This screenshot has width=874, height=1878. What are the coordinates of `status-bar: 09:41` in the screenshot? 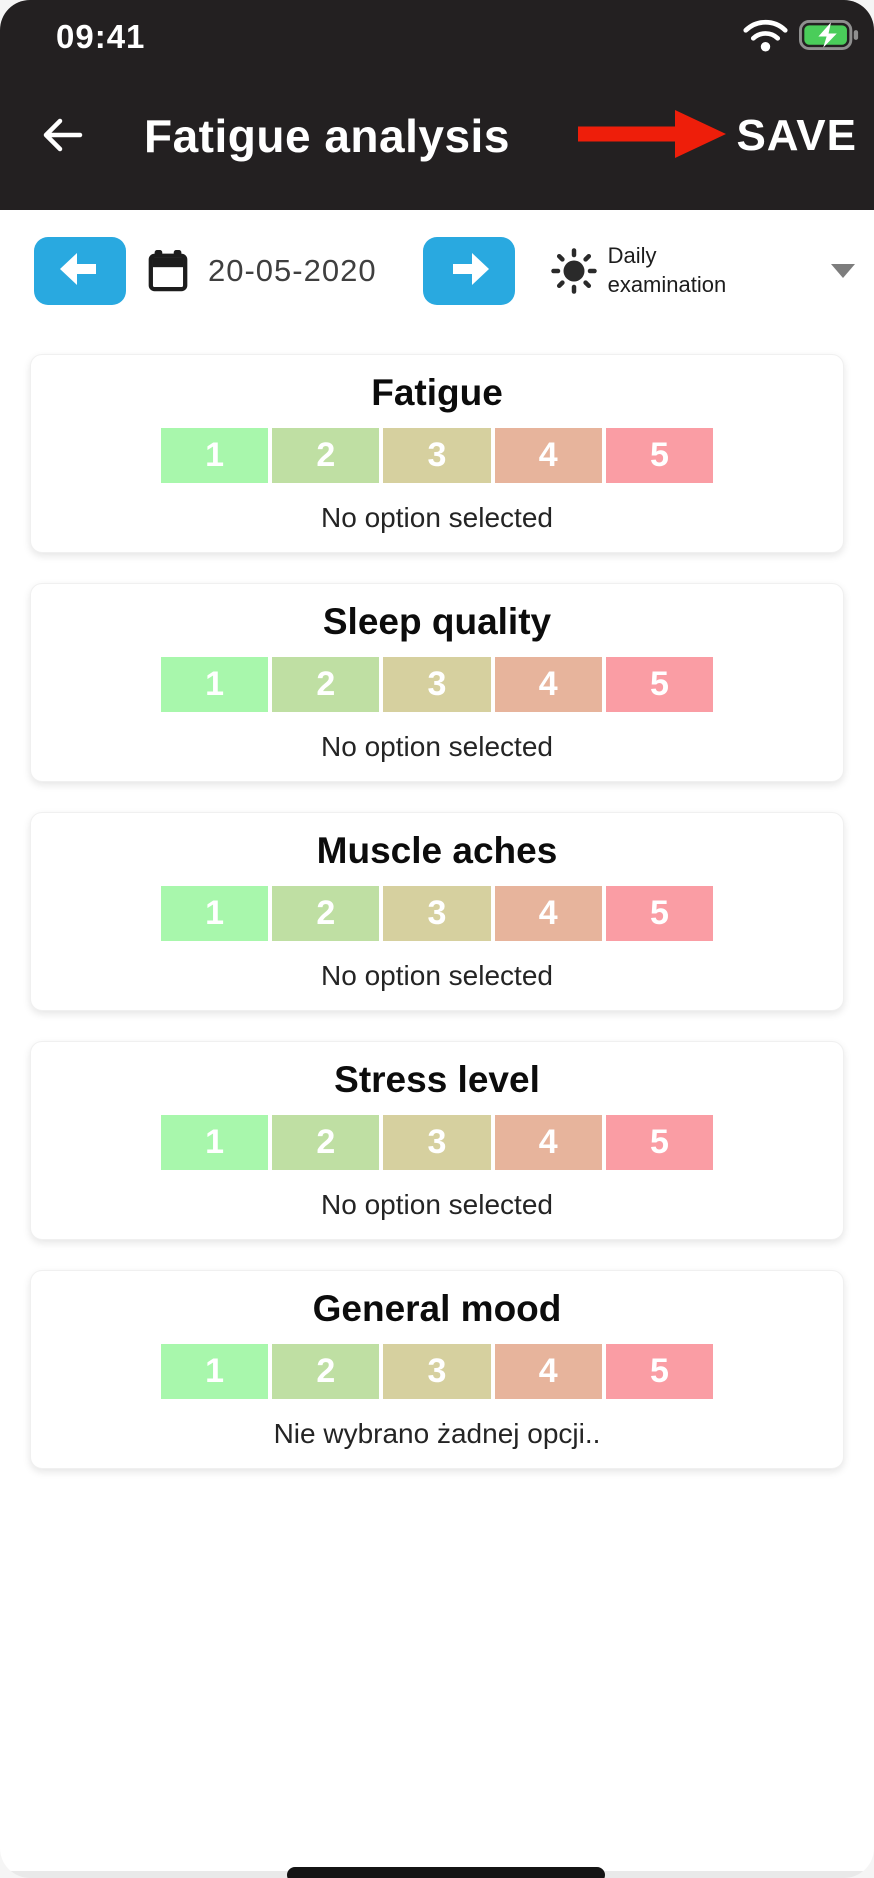 It's located at (437, 37).